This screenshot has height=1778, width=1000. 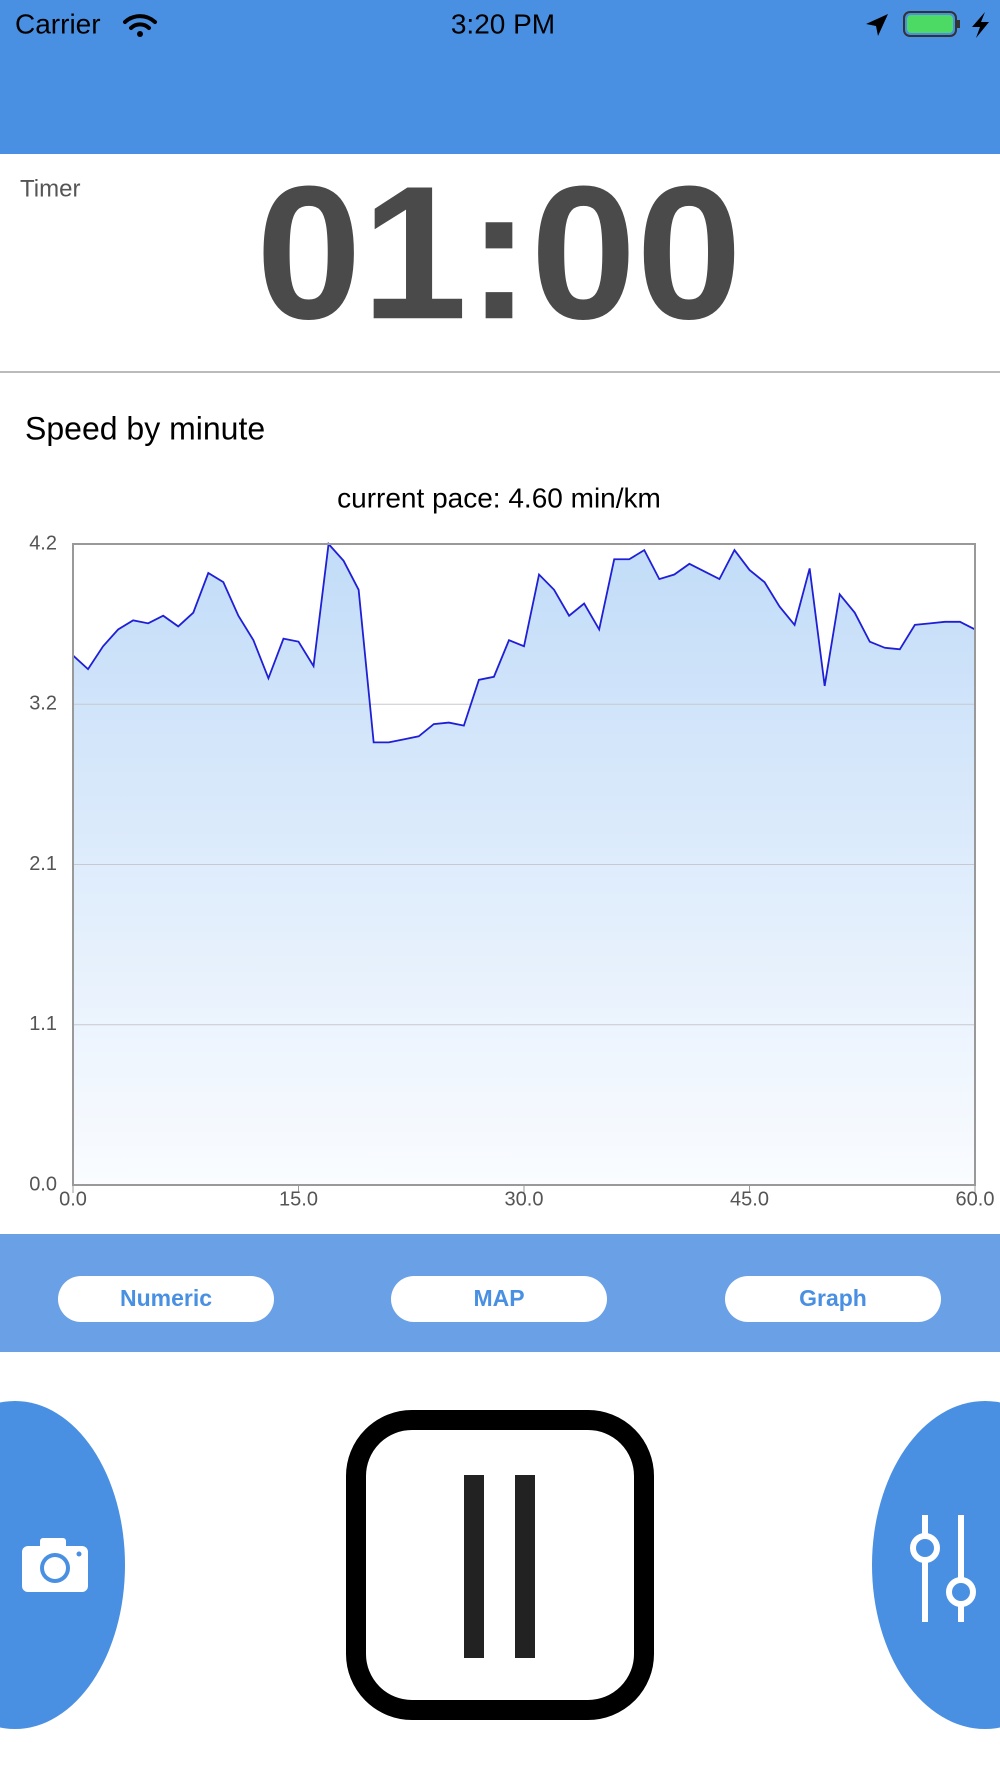 I want to click on header, so click(x=500, y=77).